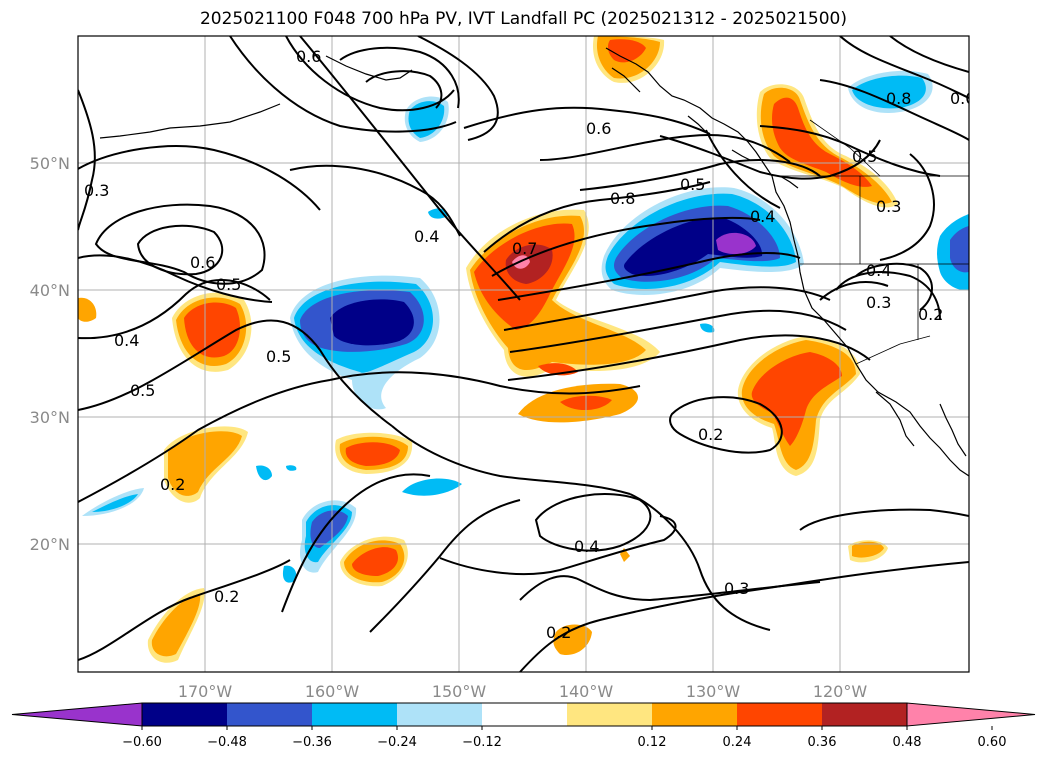  What do you see at coordinates (971, 714) in the screenshot?
I see `colorbar-extend-max` at bounding box center [971, 714].